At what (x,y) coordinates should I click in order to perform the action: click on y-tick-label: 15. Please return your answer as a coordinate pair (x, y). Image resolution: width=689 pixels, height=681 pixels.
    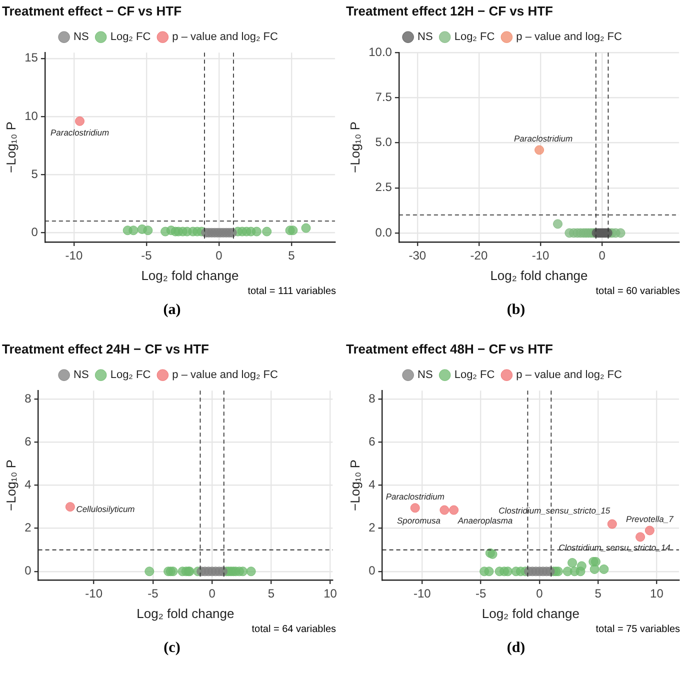
    Looking at the image, I should click on (31, 57).